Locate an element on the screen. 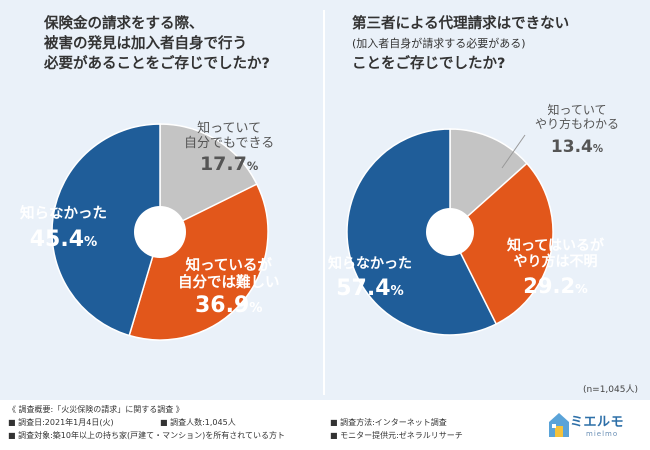  chart1-label-1-text: 知っているが 自分では難しい is located at coordinates (229, 274).